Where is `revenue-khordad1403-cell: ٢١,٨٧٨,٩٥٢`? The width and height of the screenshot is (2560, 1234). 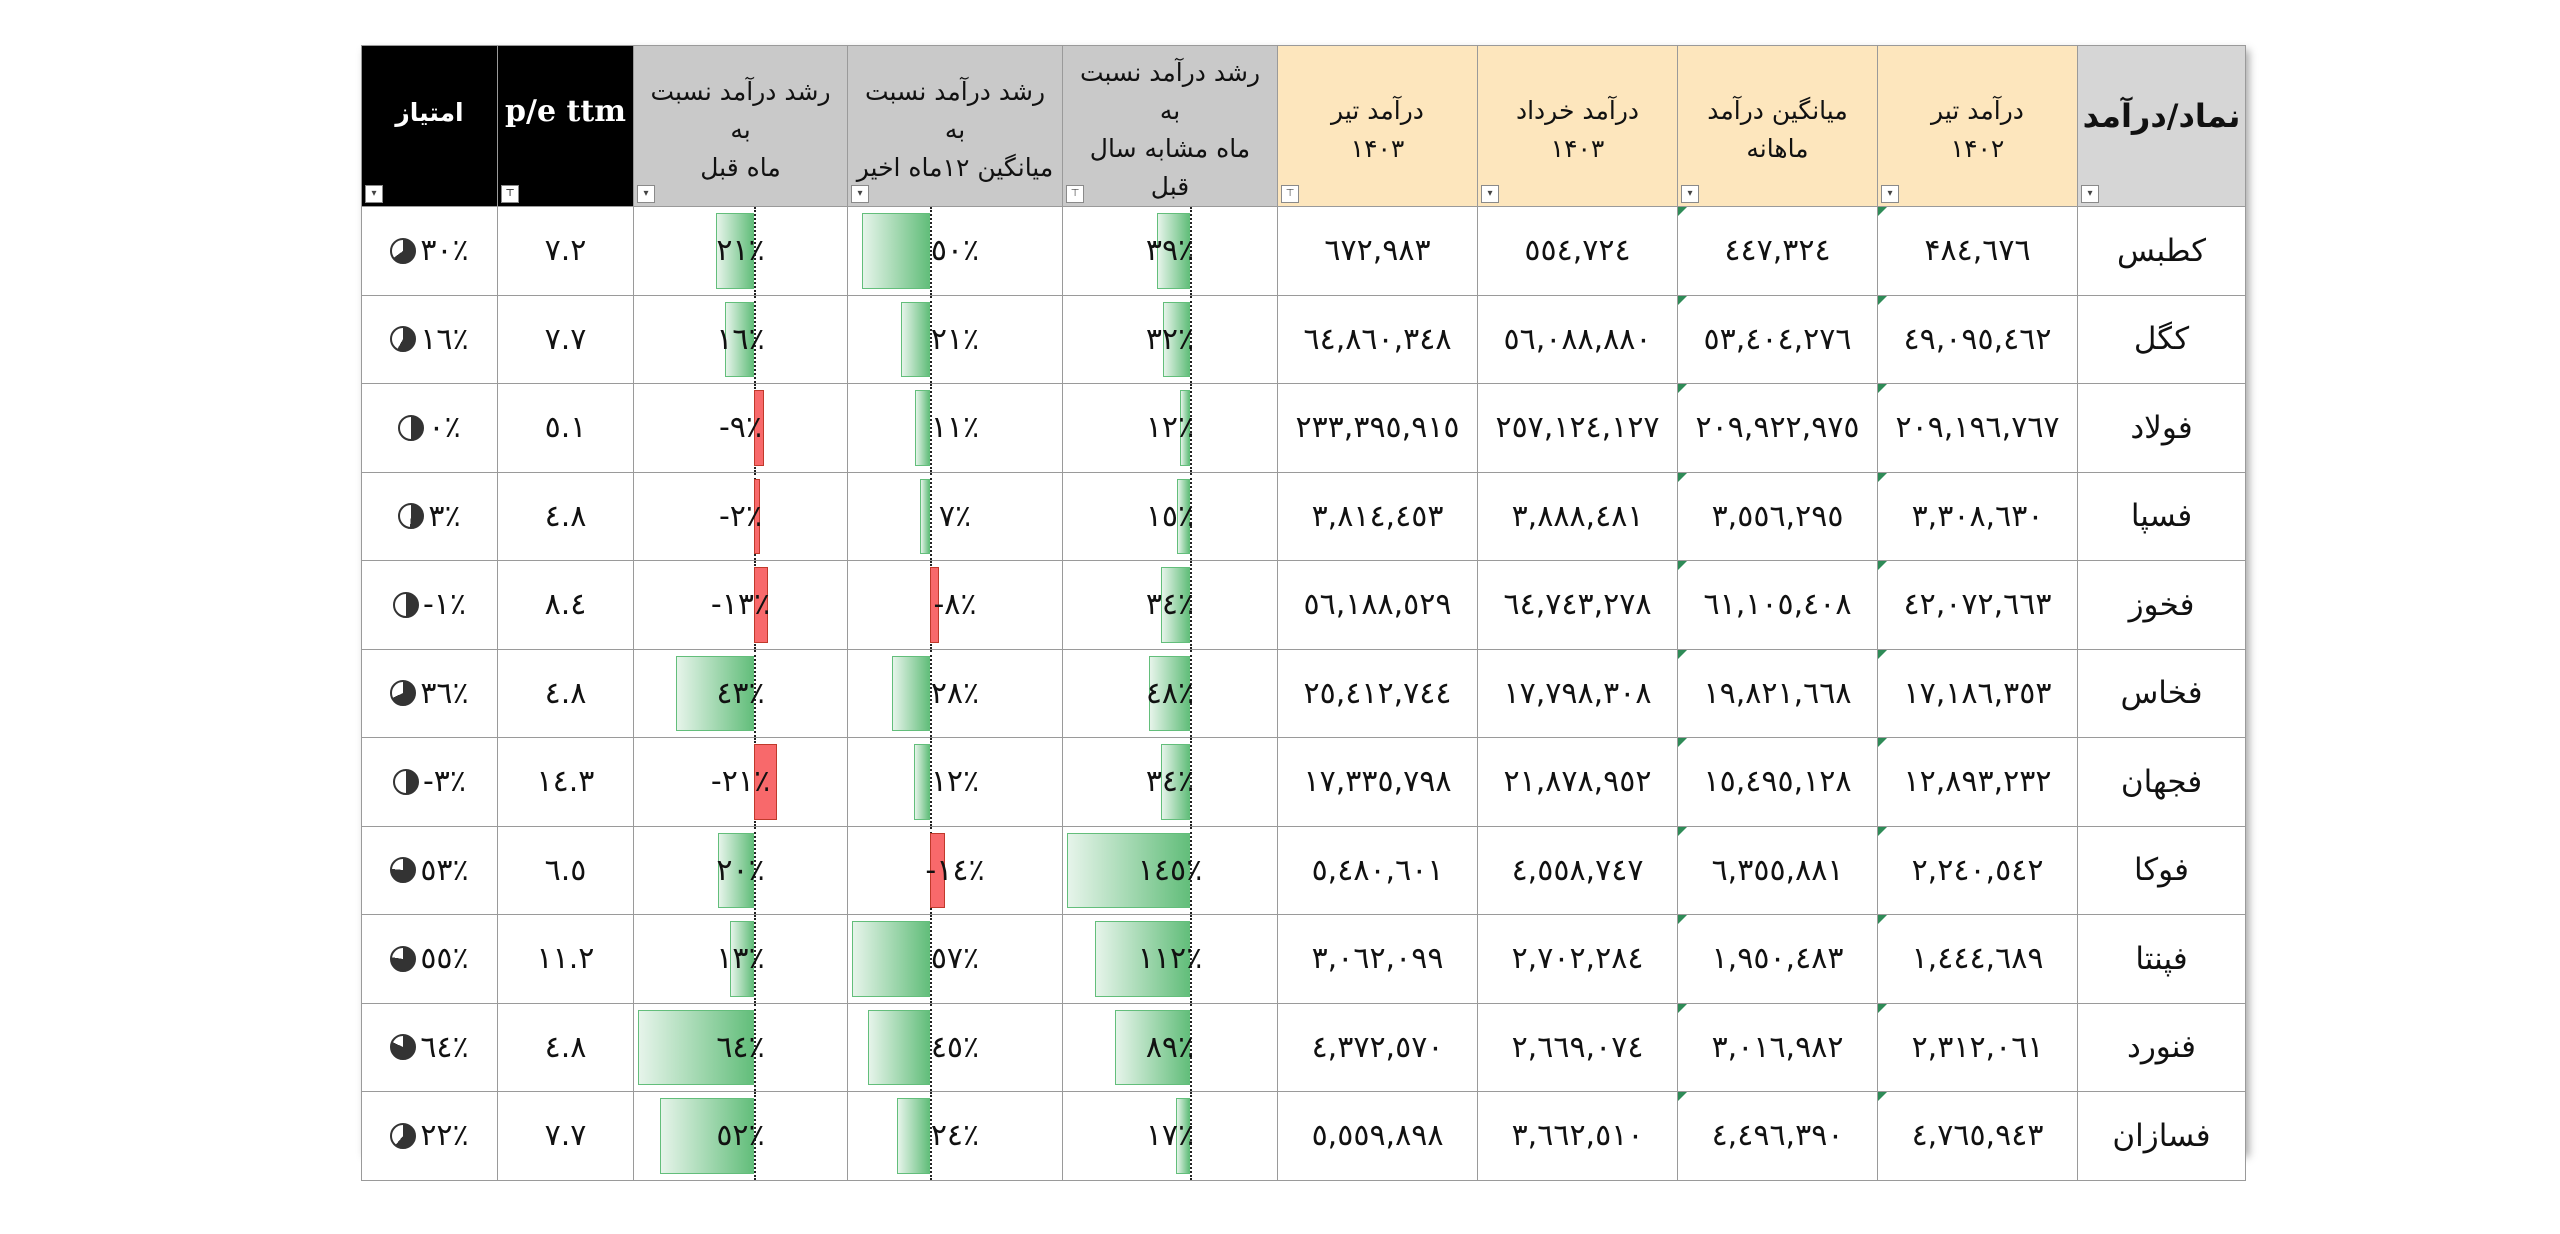 revenue-khordad1403-cell: ٢١,٨٧٨,٩٥٢ is located at coordinates (1577, 782).